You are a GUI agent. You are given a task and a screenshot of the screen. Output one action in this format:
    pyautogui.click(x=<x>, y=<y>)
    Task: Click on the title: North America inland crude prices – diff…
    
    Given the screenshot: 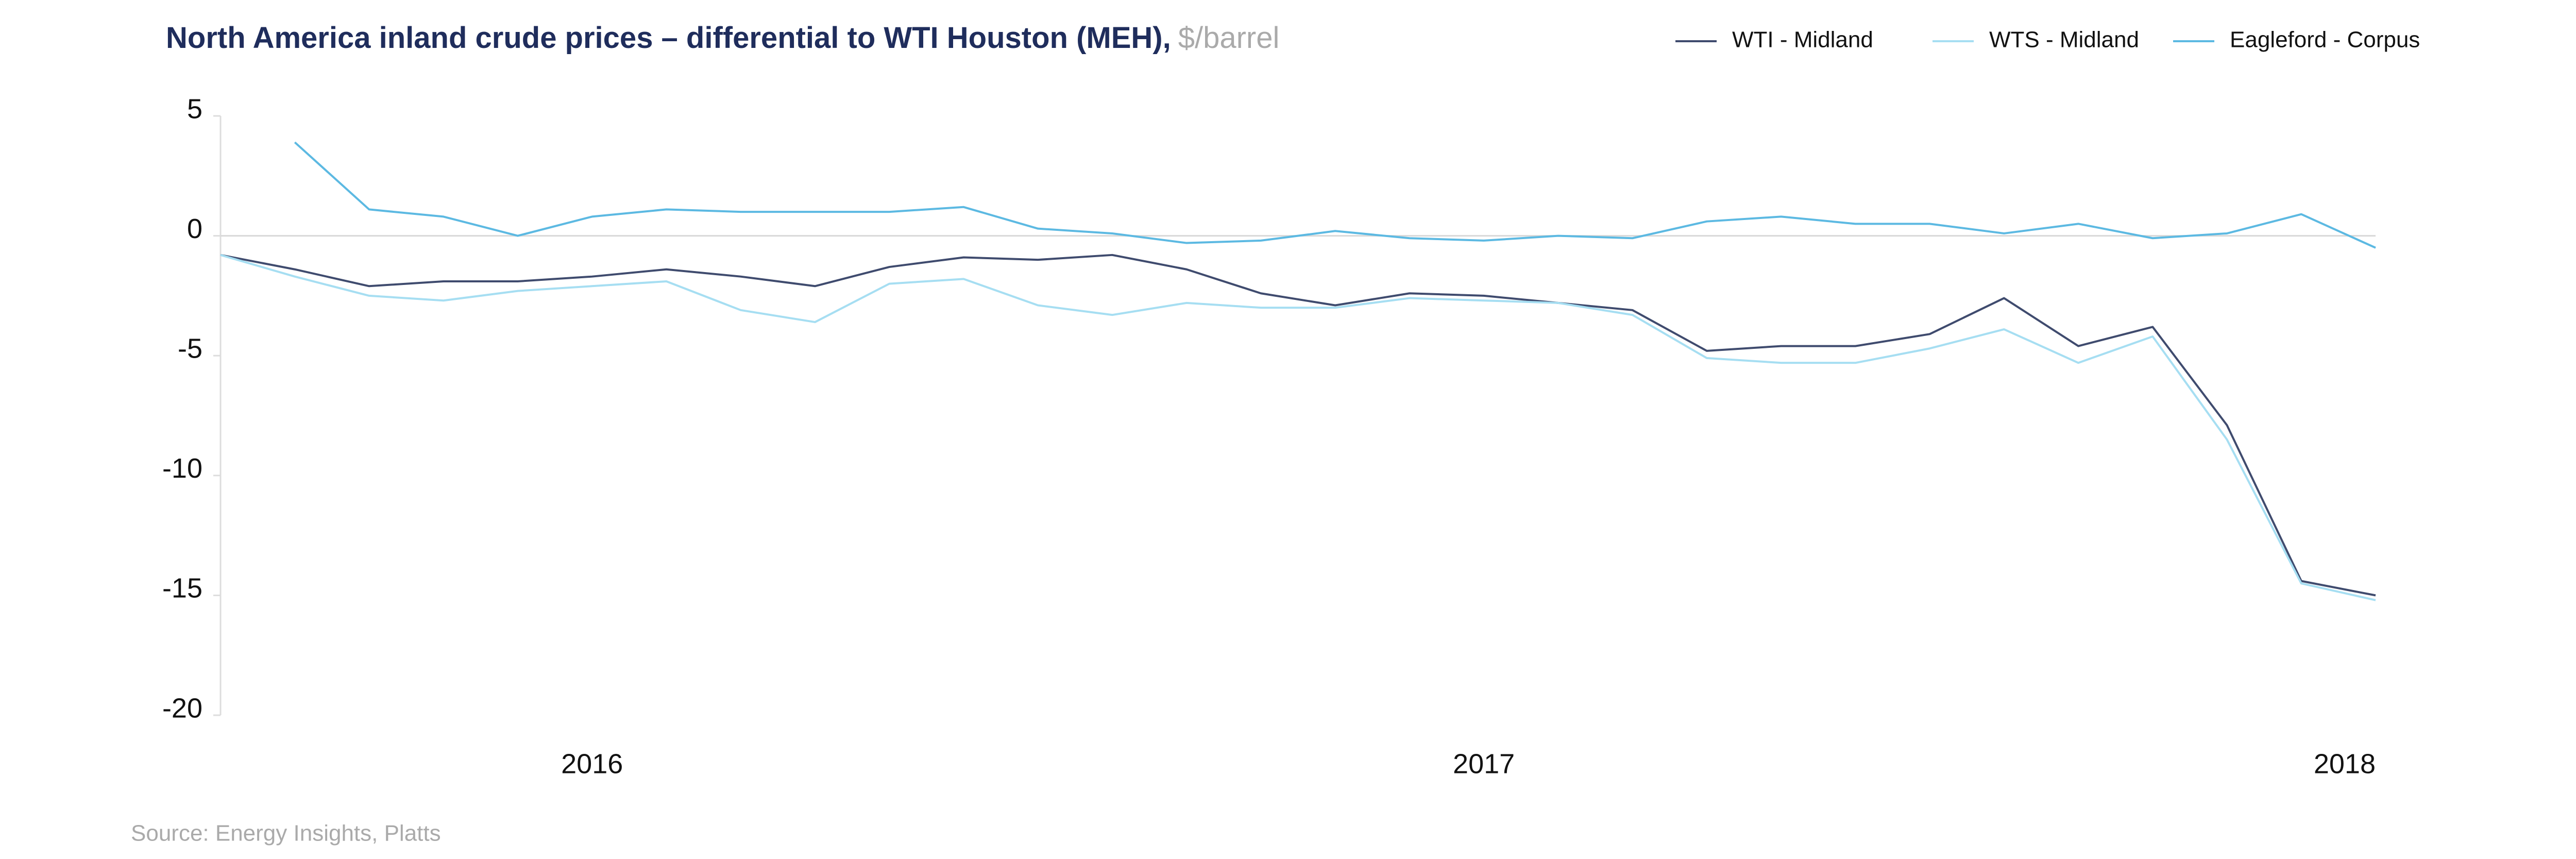 What is the action you would take?
    pyautogui.click(x=668, y=38)
    